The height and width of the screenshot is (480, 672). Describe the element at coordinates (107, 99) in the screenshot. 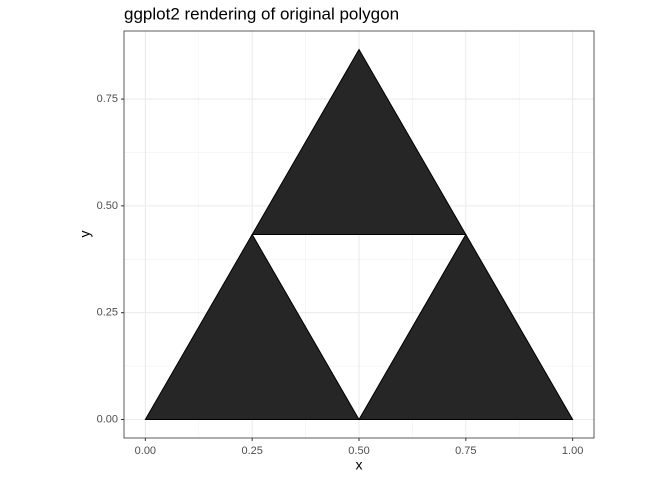

I see `y-tick-label: 0.75` at that location.